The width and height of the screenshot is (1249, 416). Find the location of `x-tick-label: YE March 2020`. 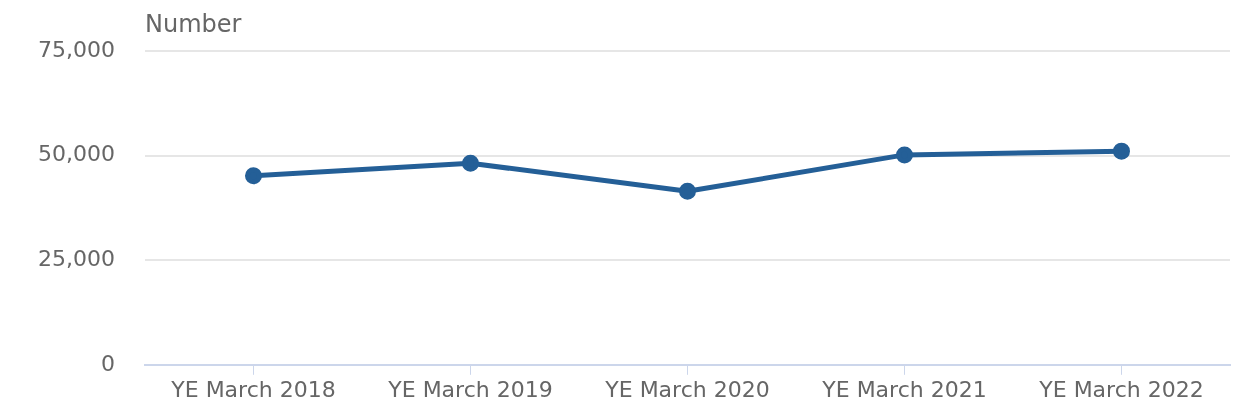

x-tick-label: YE March 2020 is located at coordinates (687, 389).